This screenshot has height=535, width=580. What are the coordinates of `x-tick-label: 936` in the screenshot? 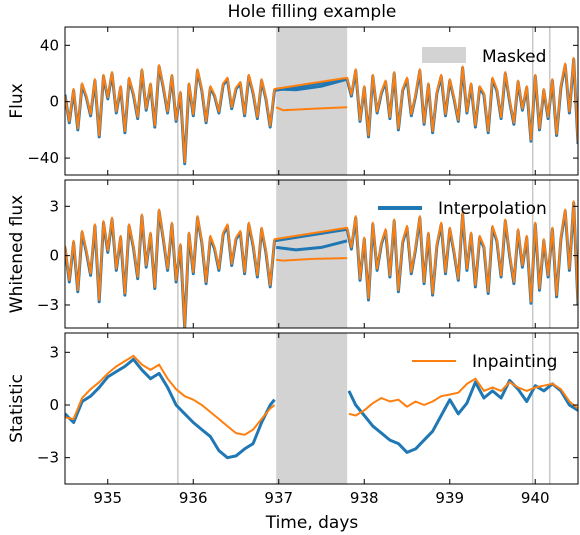 It's located at (193, 498).